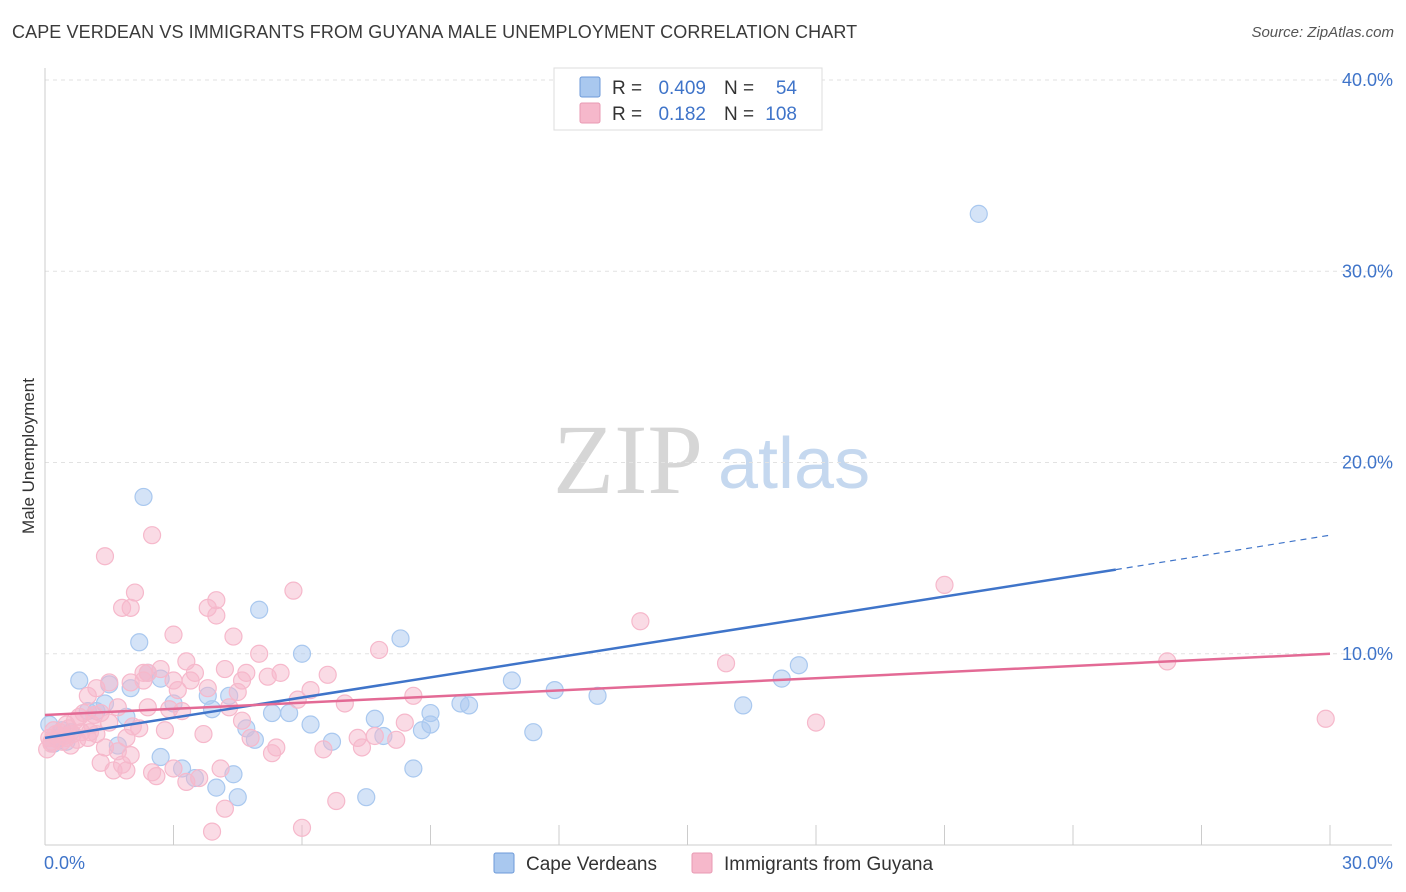 This screenshot has height=892, width=1406. Describe the element at coordinates (591, 864) in the screenshot. I see `series-legend-label-cape-verdeans: Cape Verdeans` at that location.